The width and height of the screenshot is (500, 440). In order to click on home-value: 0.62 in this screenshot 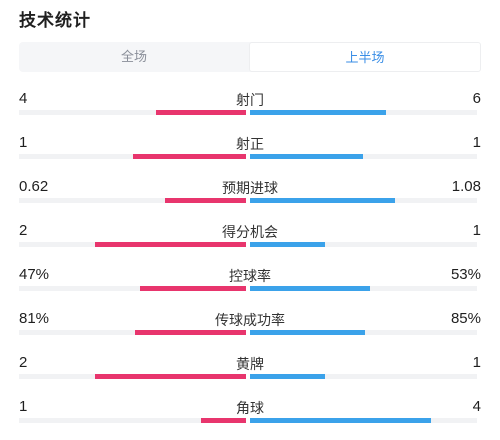, I will do `click(34, 186)`.